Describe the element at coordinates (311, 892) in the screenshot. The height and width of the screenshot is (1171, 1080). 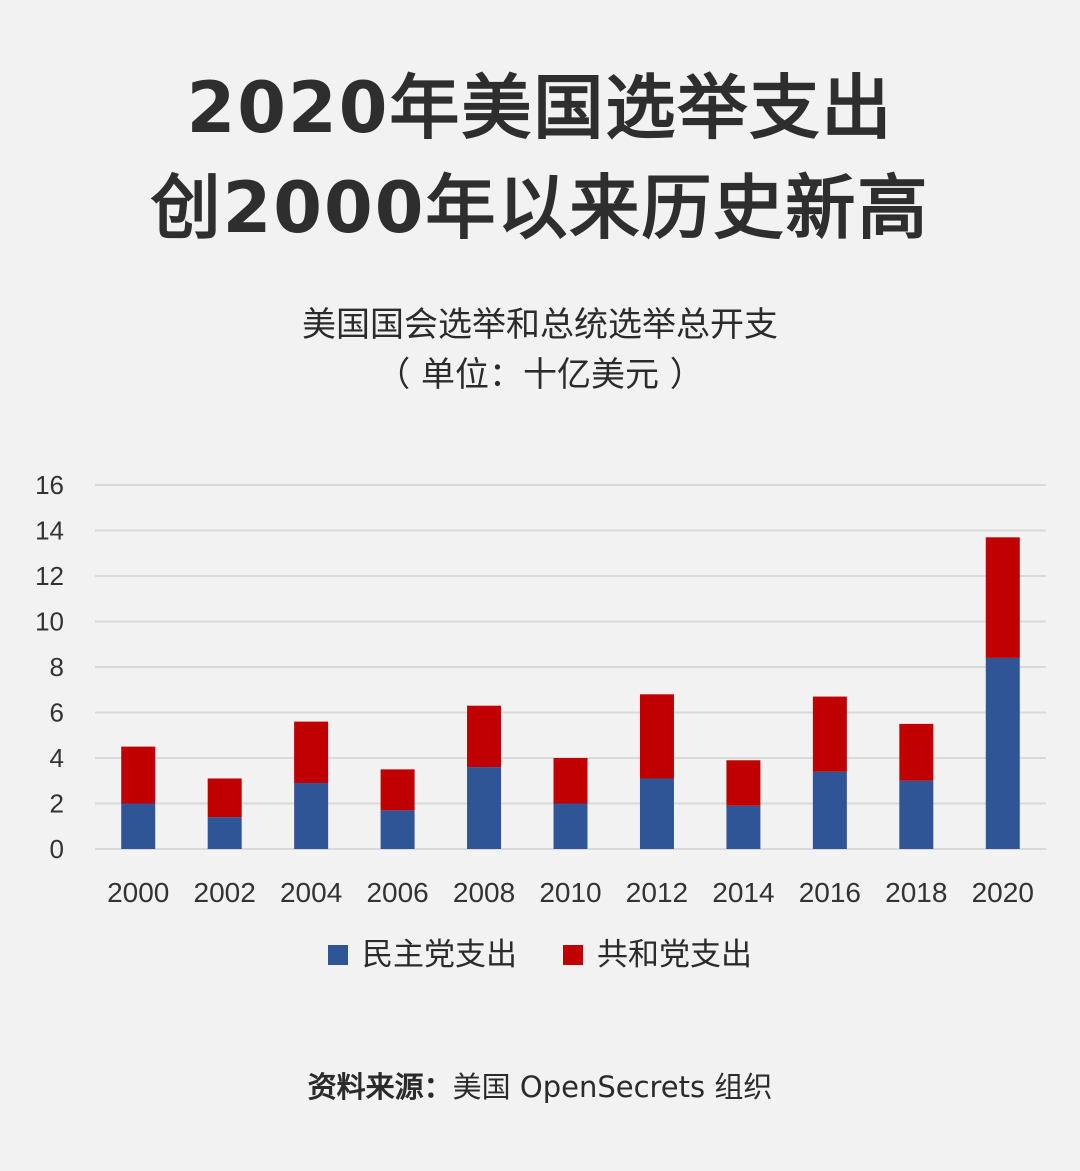
I see `x-tick-label: 2004` at that location.